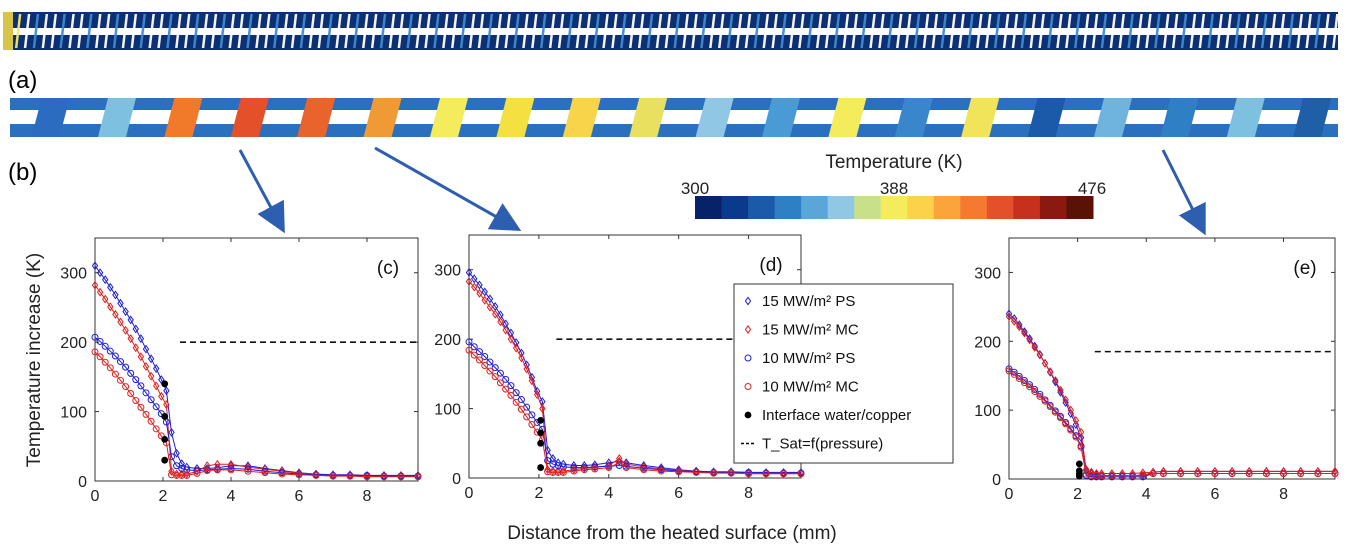 This screenshot has width=1347, height=544. What do you see at coordinates (231, 496) in the screenshot?
I see `x-tick-label: 4` at bounding box center [231, 496].